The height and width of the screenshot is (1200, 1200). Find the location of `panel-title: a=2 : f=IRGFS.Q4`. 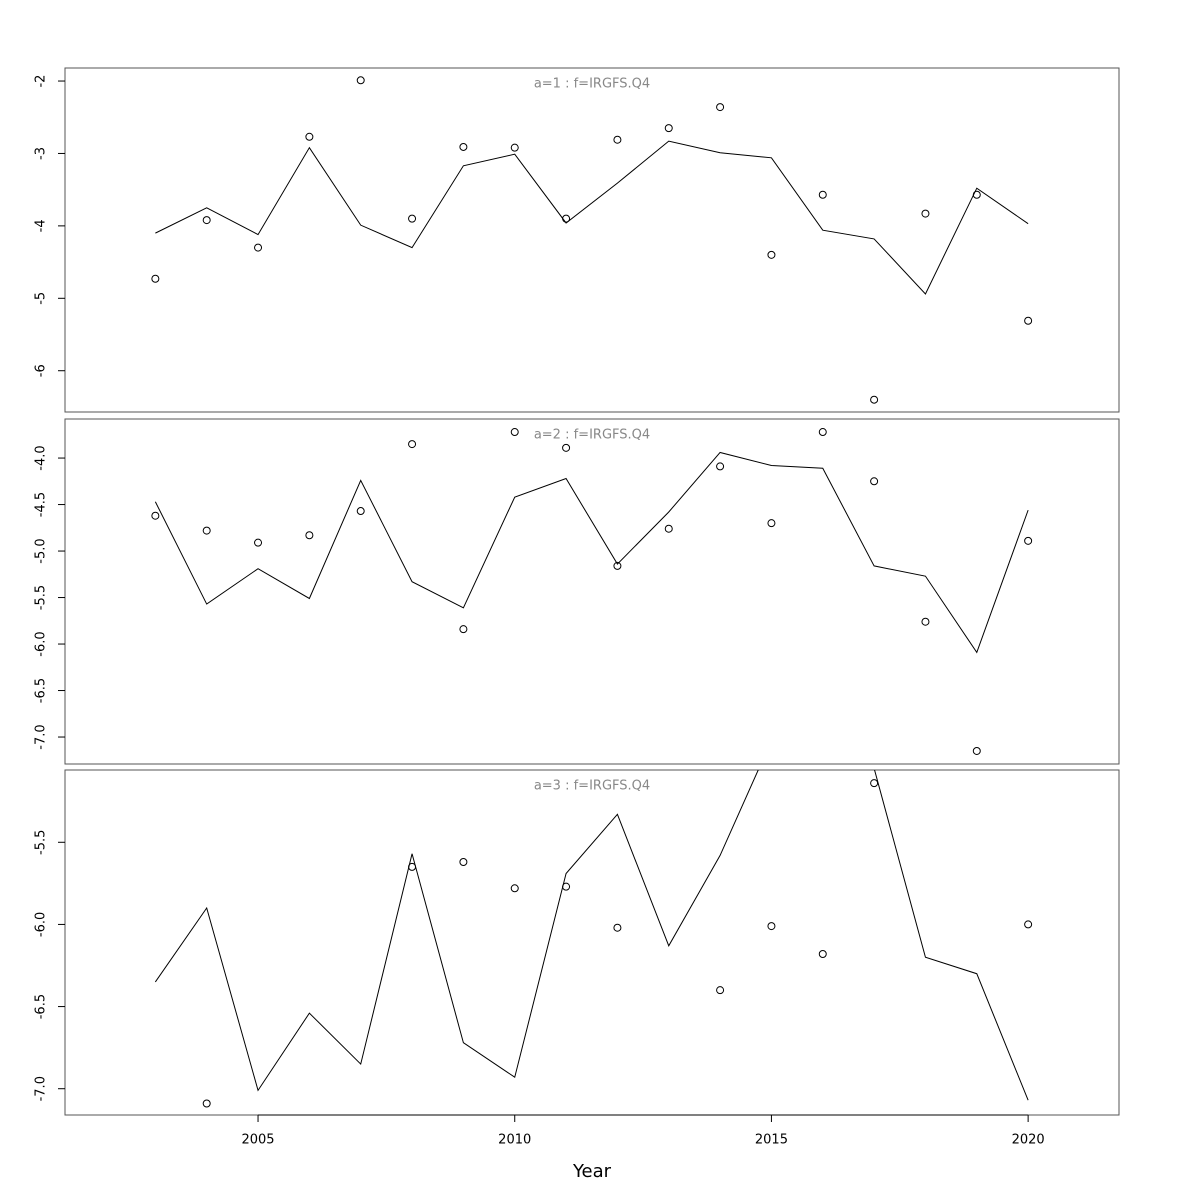

panel-title: a=2 : f=IRGFS.Q4 is located at coordinates (592, 435).